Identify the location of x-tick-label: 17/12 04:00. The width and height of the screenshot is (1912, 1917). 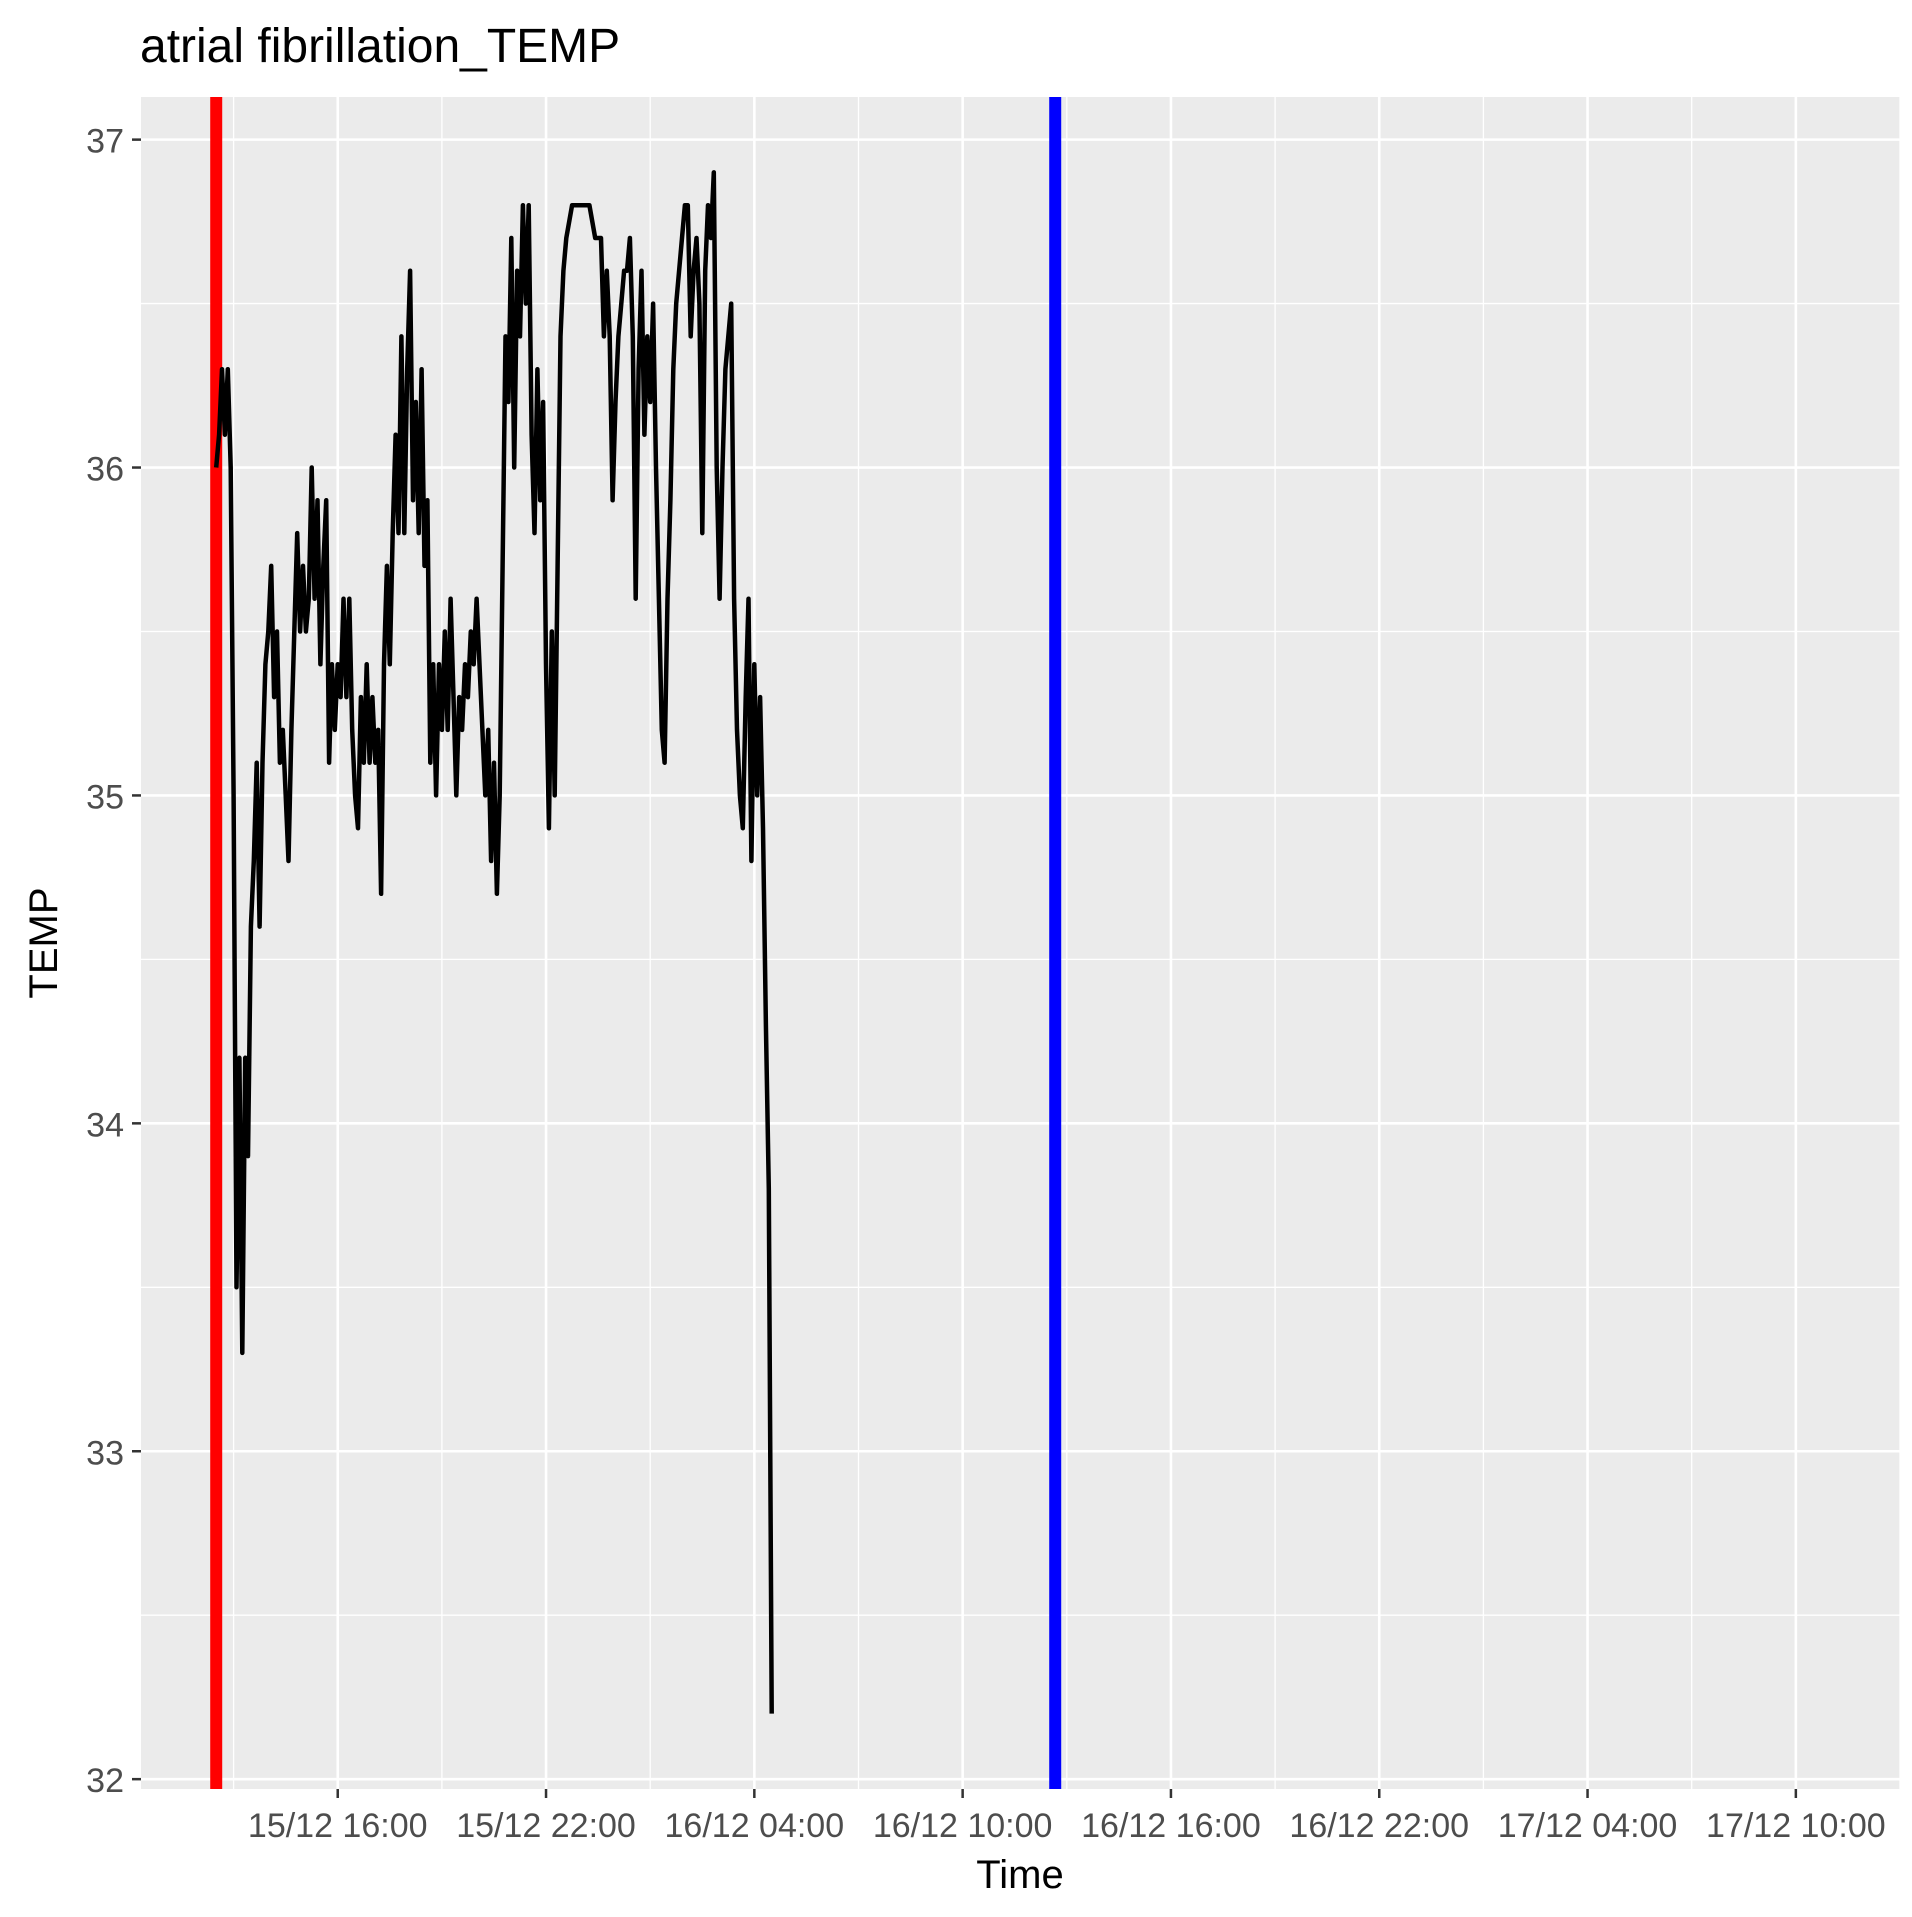
(1588, 1826).